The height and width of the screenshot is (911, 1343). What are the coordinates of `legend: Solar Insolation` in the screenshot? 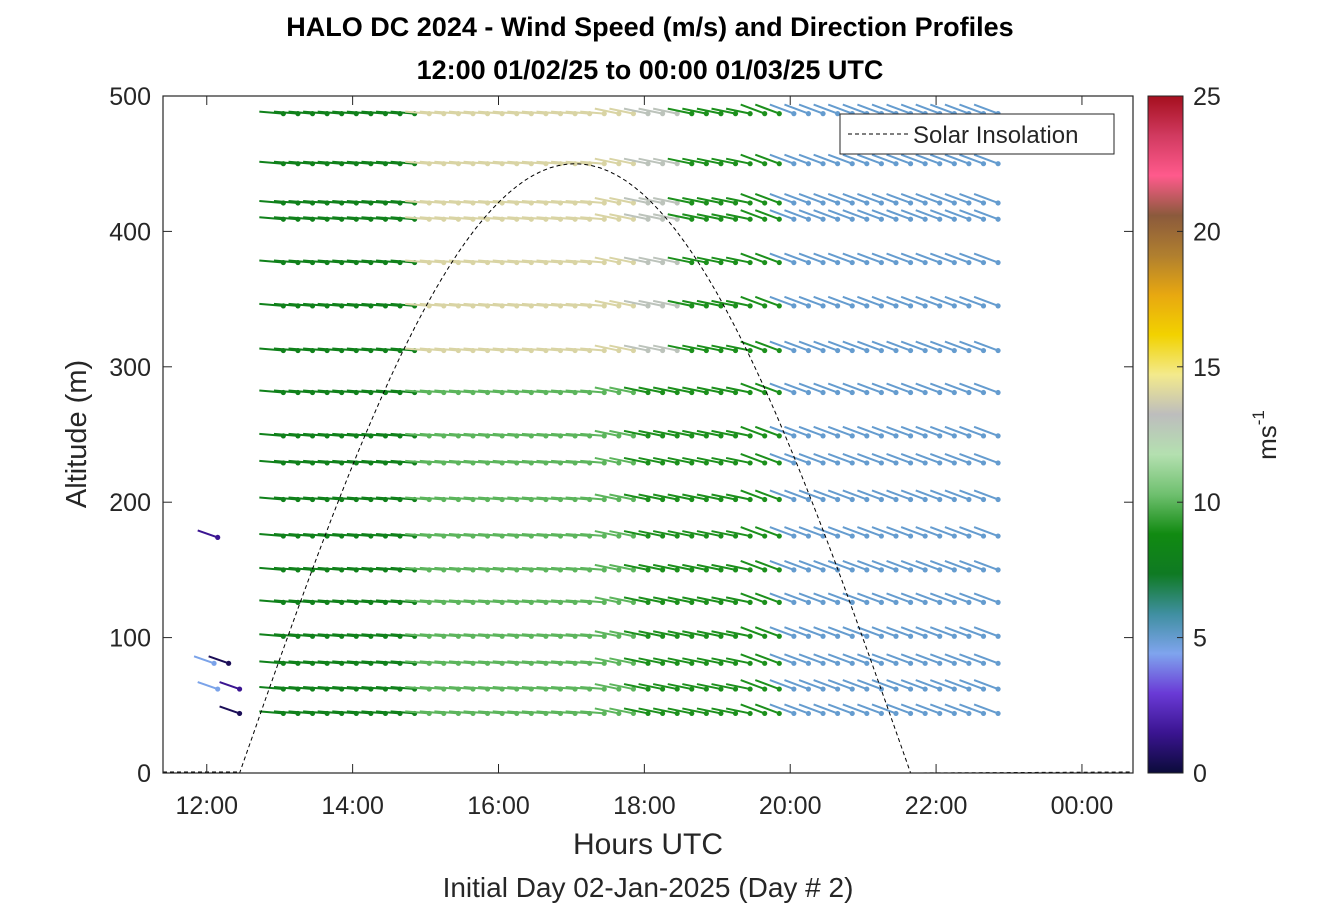 It's located at (977, 134).